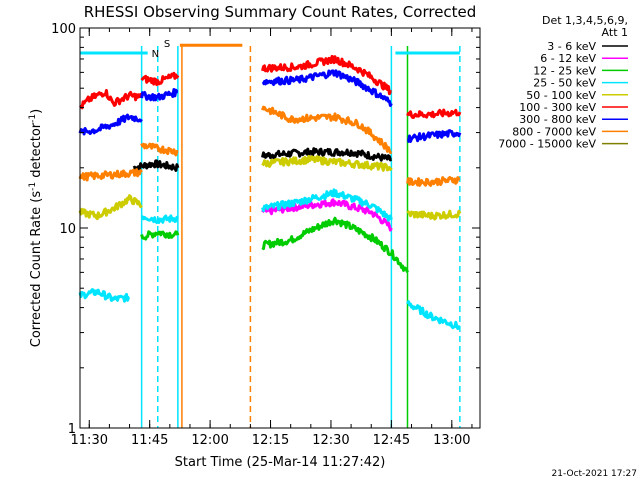 The image size is (640, 480). I want to click on legend-label-8: 7000 - 15000 keV, so click(547, 144).